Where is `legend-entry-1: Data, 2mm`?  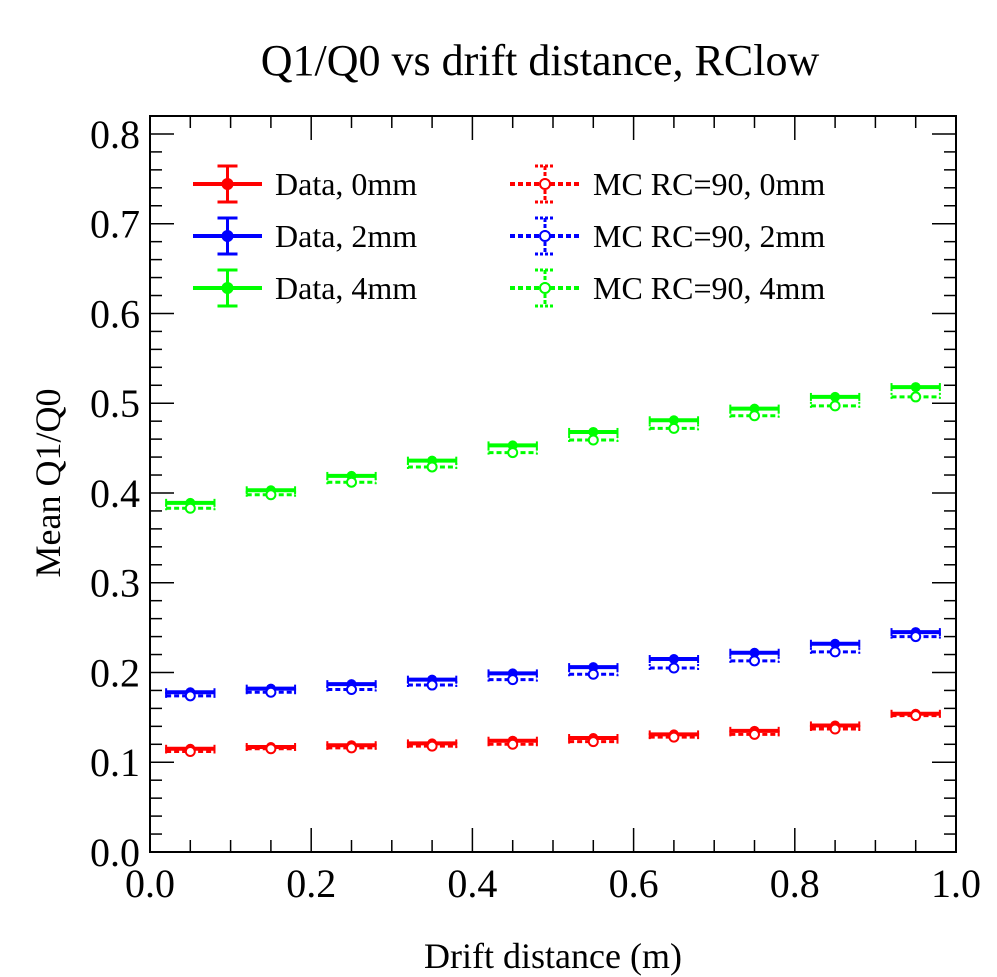 legend-entry-1: Data, 2mm is located at coordinates (305, 236).